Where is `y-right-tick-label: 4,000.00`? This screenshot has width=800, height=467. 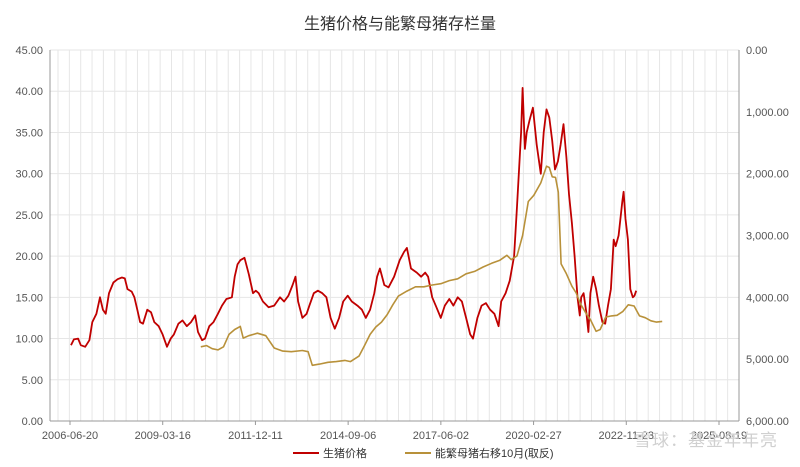 y-right-tick-label: 4,000.00 is located at coordinates (767, 298).